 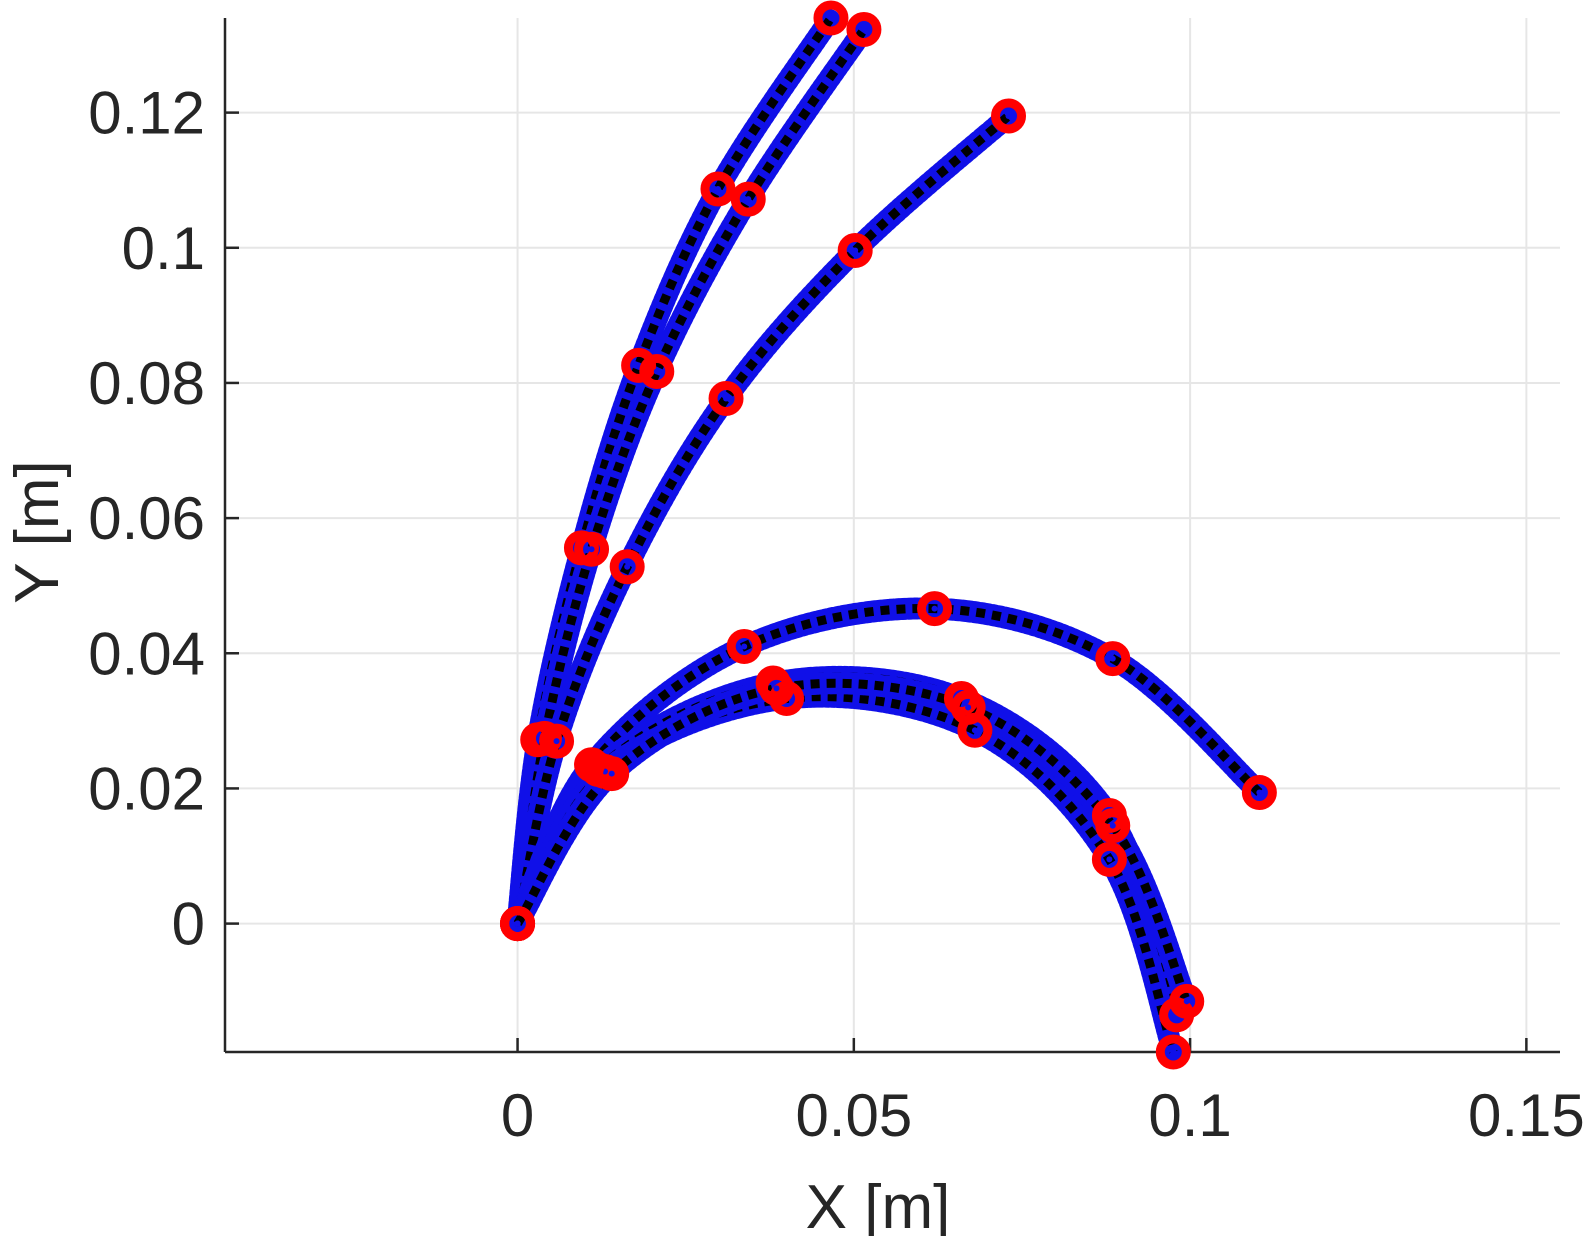 I want to click on y-tick-labels: 0 0.02 0.04 0.06 0.08 0.1 0.12, so click(x=146, y=519).